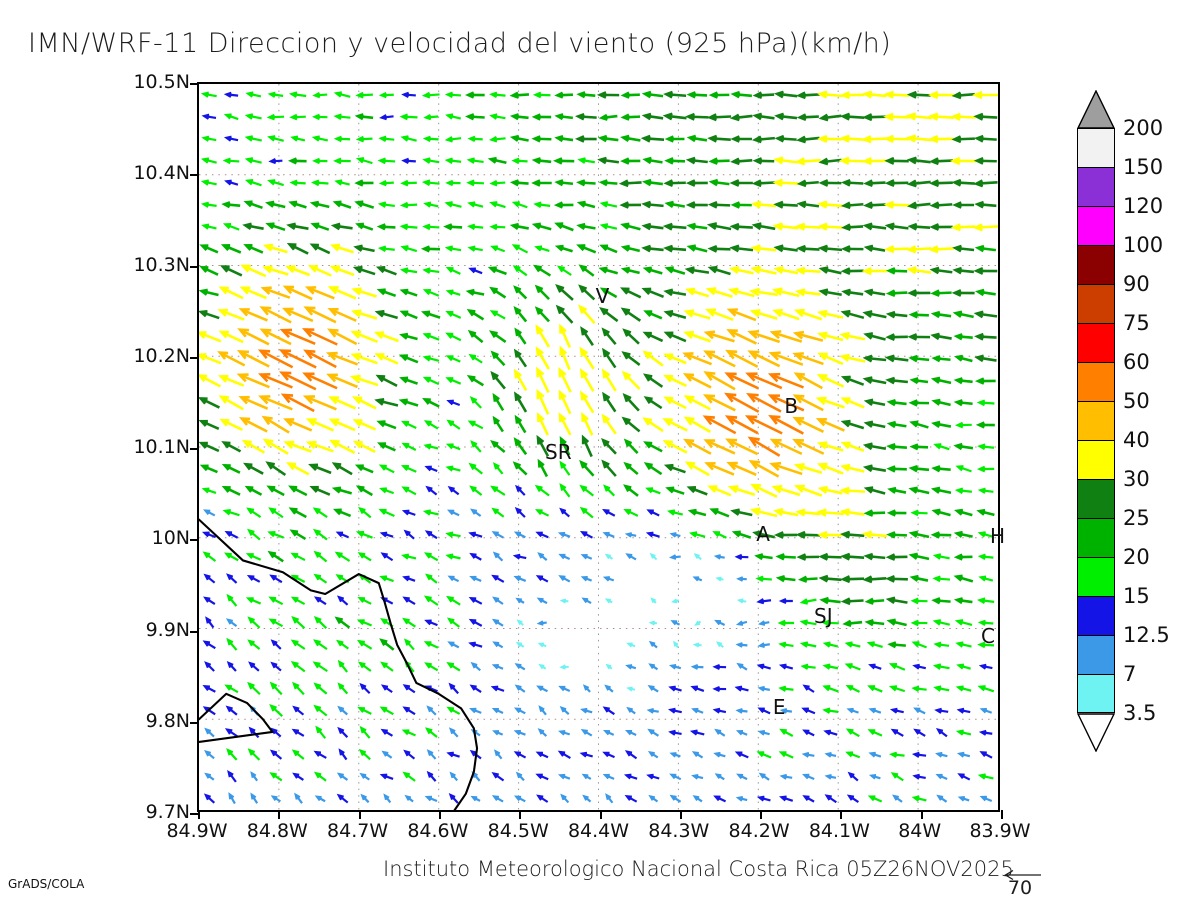  I want to click on city-label-v: V, so click(602, 296).